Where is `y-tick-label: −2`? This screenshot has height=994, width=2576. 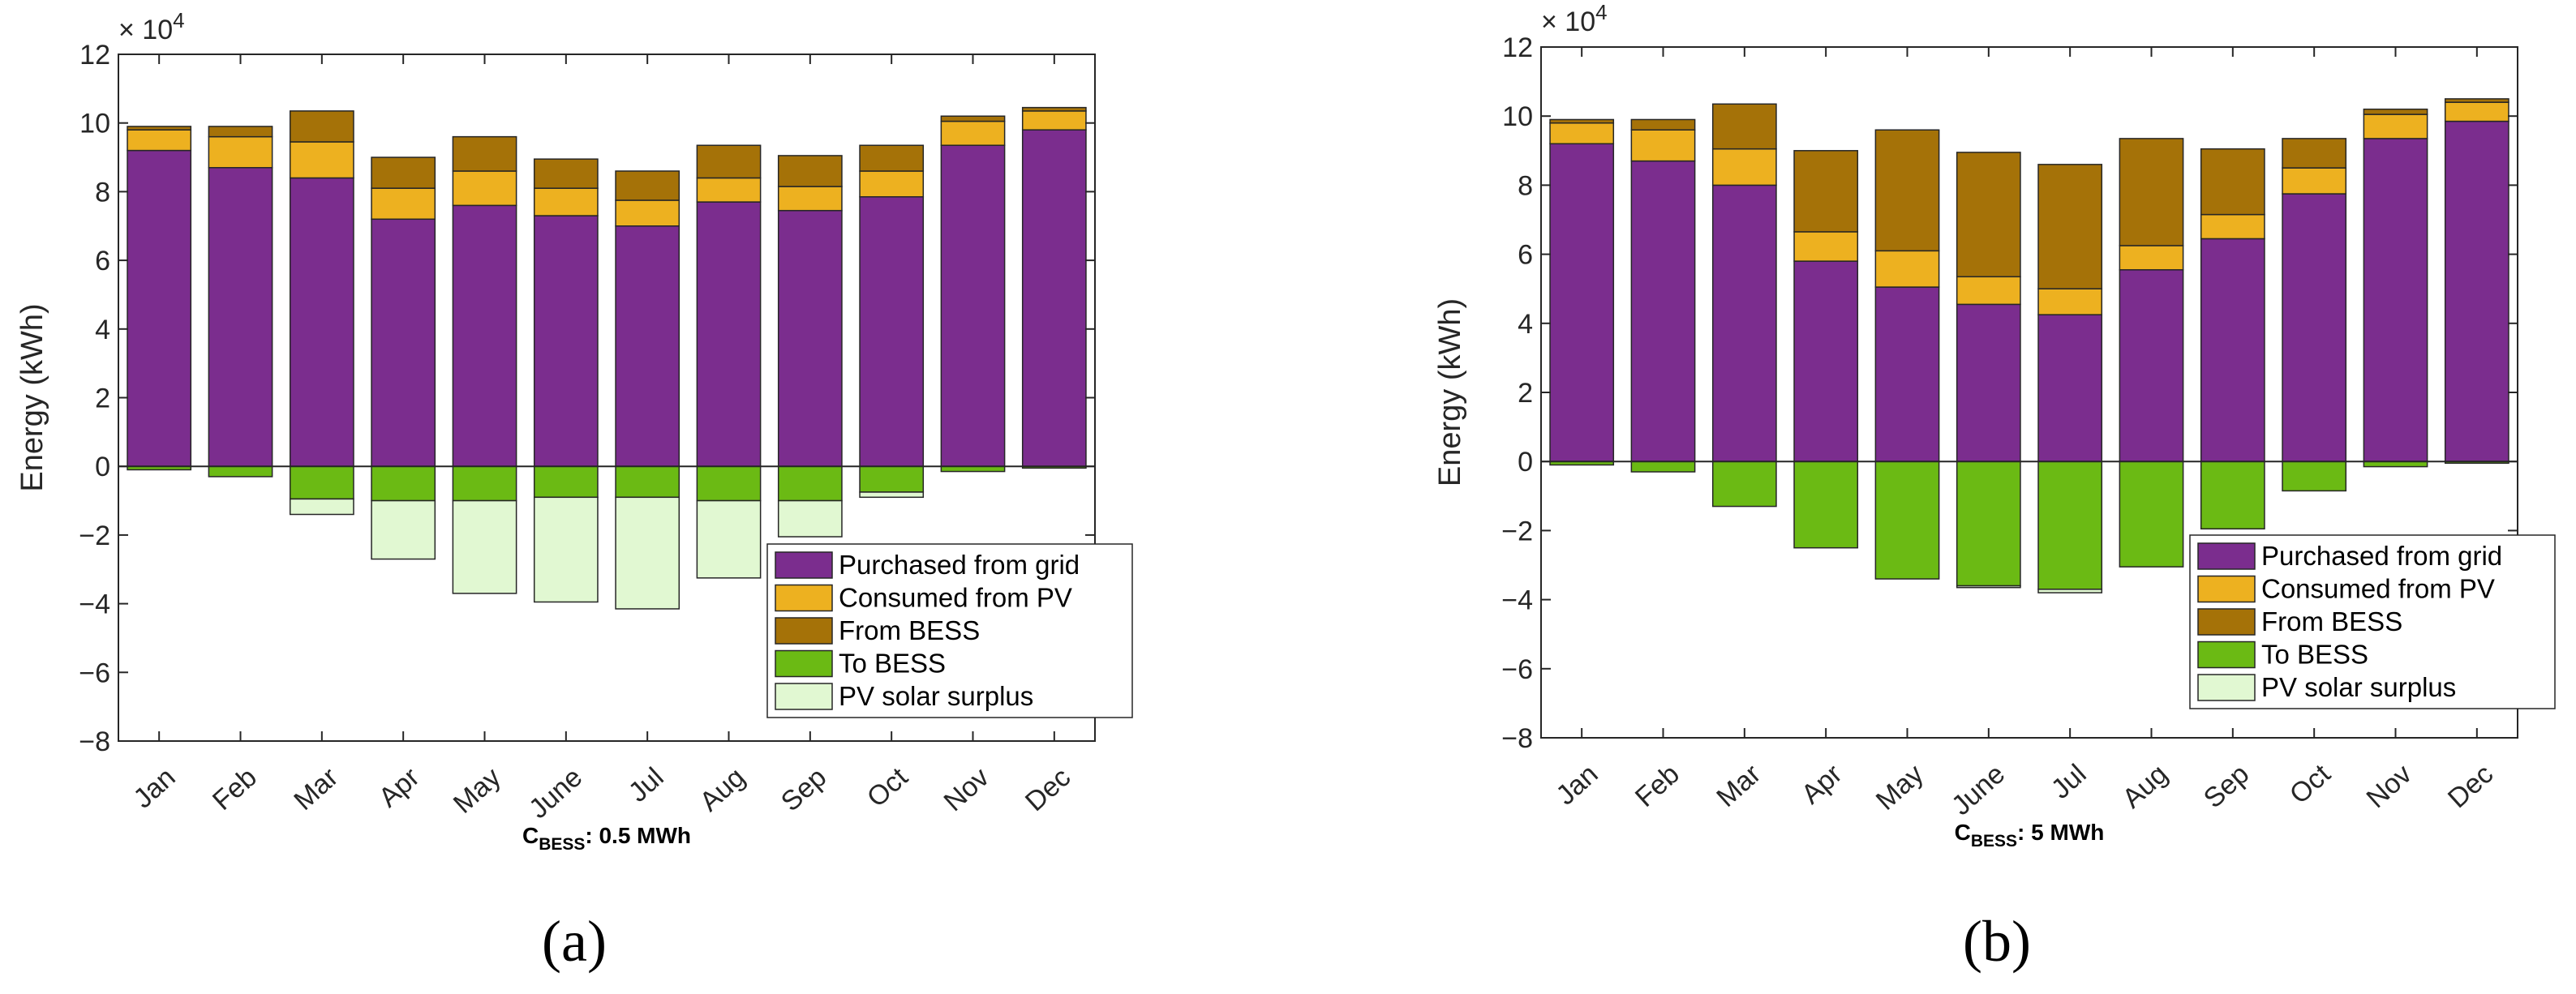
y-tick-label: −2 is located at coordinates (1517, 531).